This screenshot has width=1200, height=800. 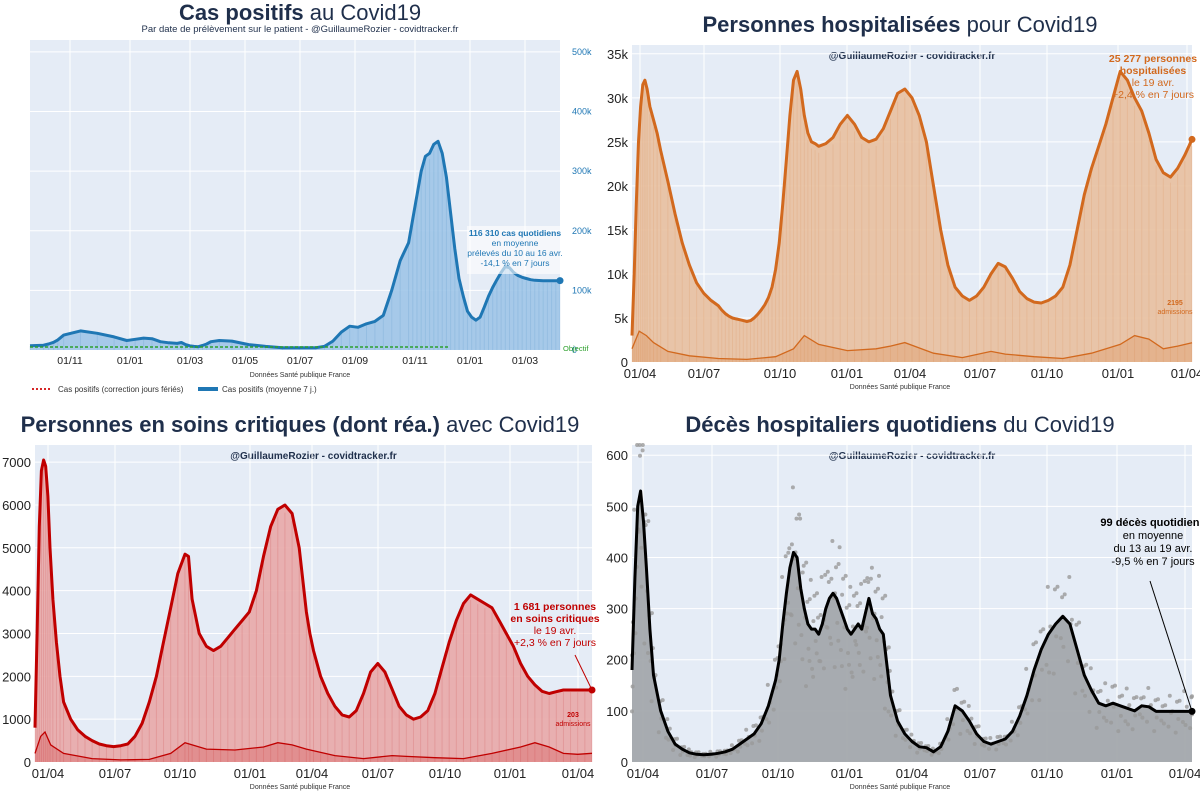 What do you see at coordinates (16, 505) in the screenshot?
I see `y-tick-label: 6000` at bounding box center [16, 505].